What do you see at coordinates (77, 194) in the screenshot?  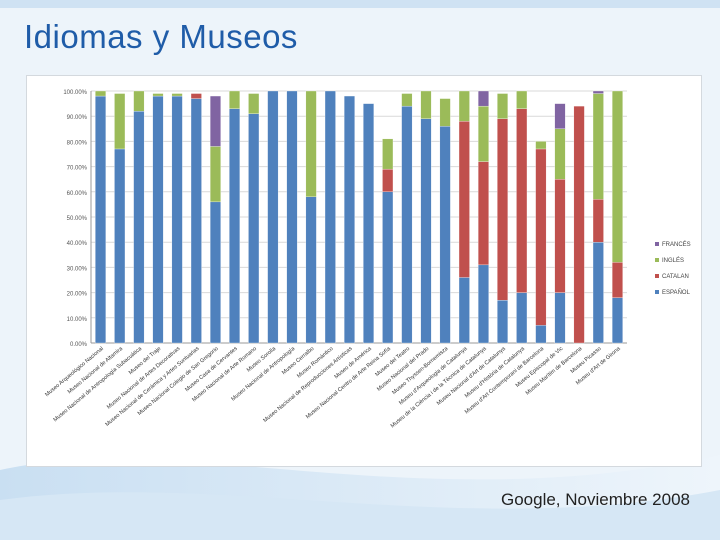 I see `y-tick-label: 60.00%` at bounding box center [77, 194].